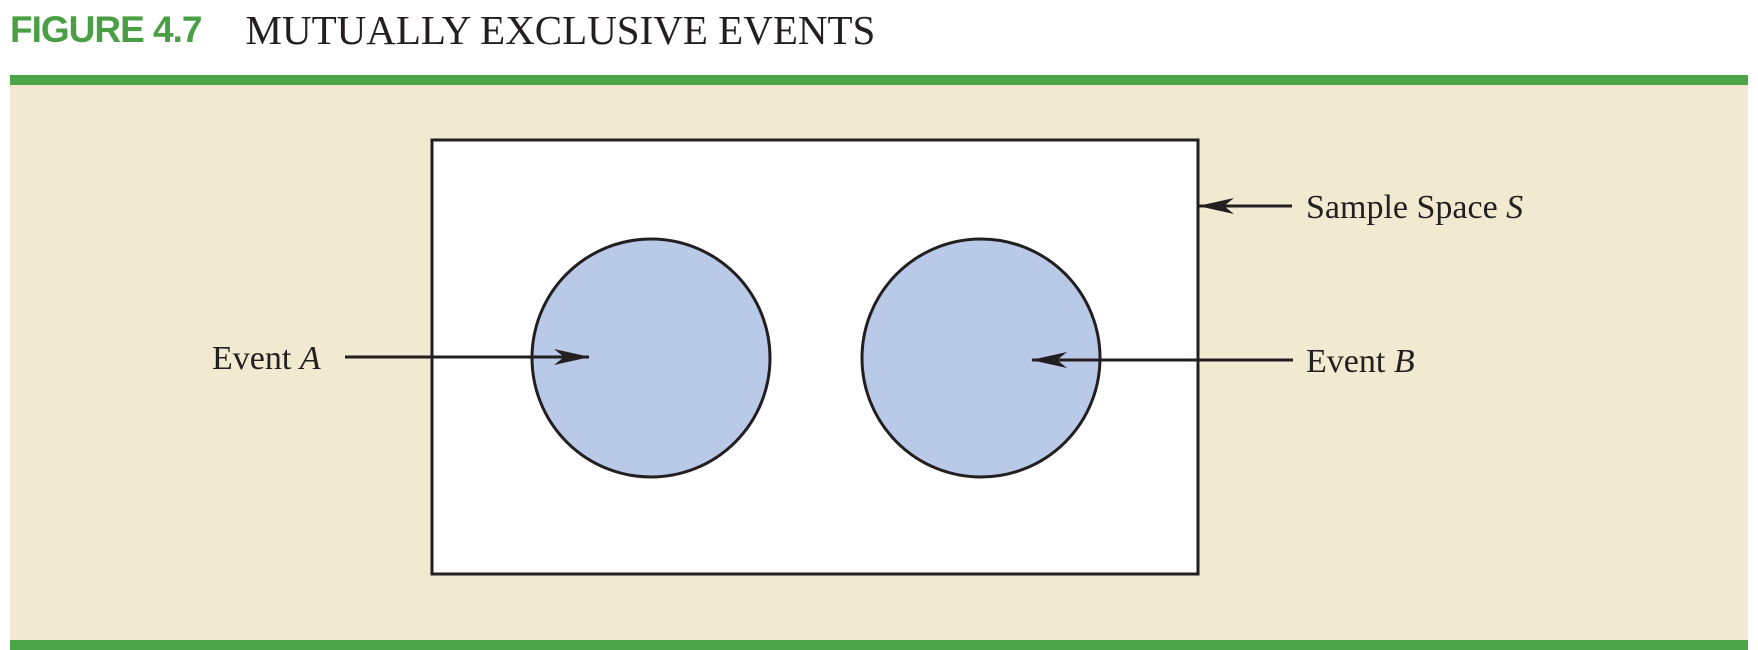 The image size is (1758, 650). What do you see at coordinates (981, 358) in the screenshot?
I see `event-b-circle` at bounding box center [981, 358].